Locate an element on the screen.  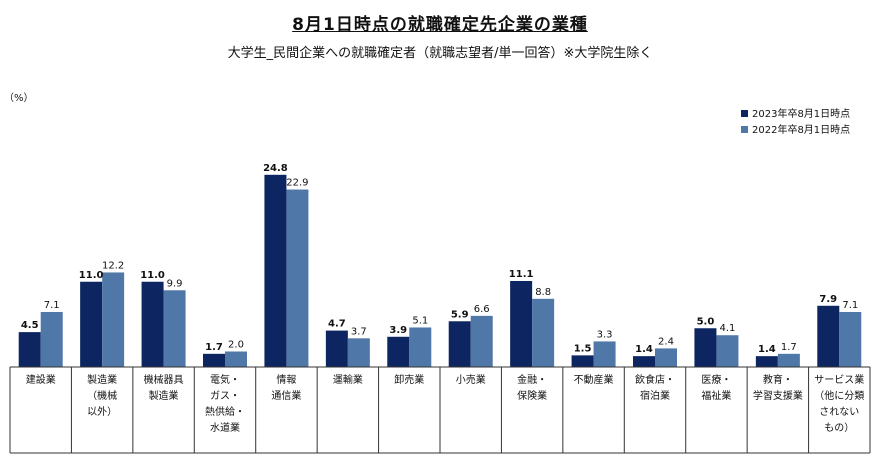
value-label-2022: 3.7 is located at coordinates (359, 331).